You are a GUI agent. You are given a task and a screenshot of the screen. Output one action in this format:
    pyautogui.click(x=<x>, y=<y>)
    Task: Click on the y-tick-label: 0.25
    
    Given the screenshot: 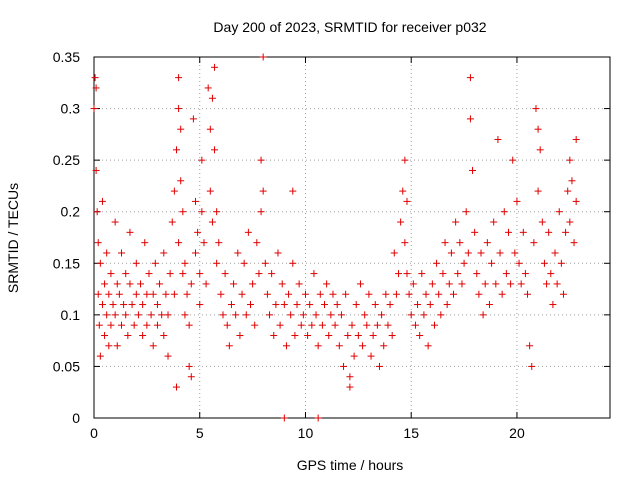 What is the action you would take?
    pyautogui.click(x=66, y=160)
    